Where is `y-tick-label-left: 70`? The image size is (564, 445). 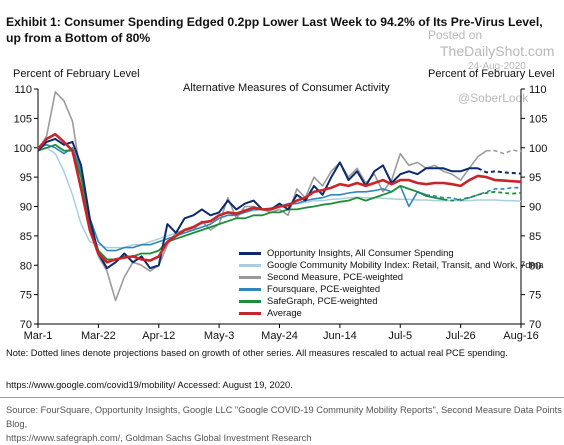 y-tick-label-left: 70 is located at coordinates (26, 325).